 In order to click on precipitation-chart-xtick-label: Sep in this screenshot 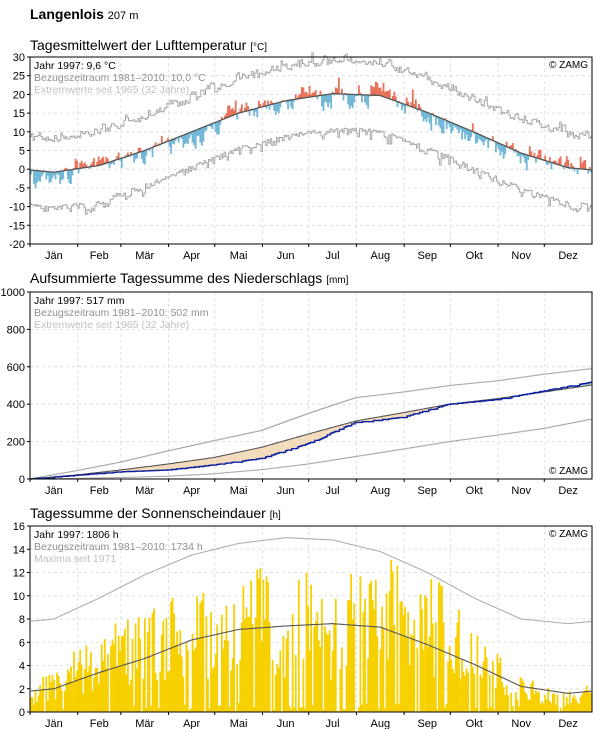, I will do `click(427, 491)`.